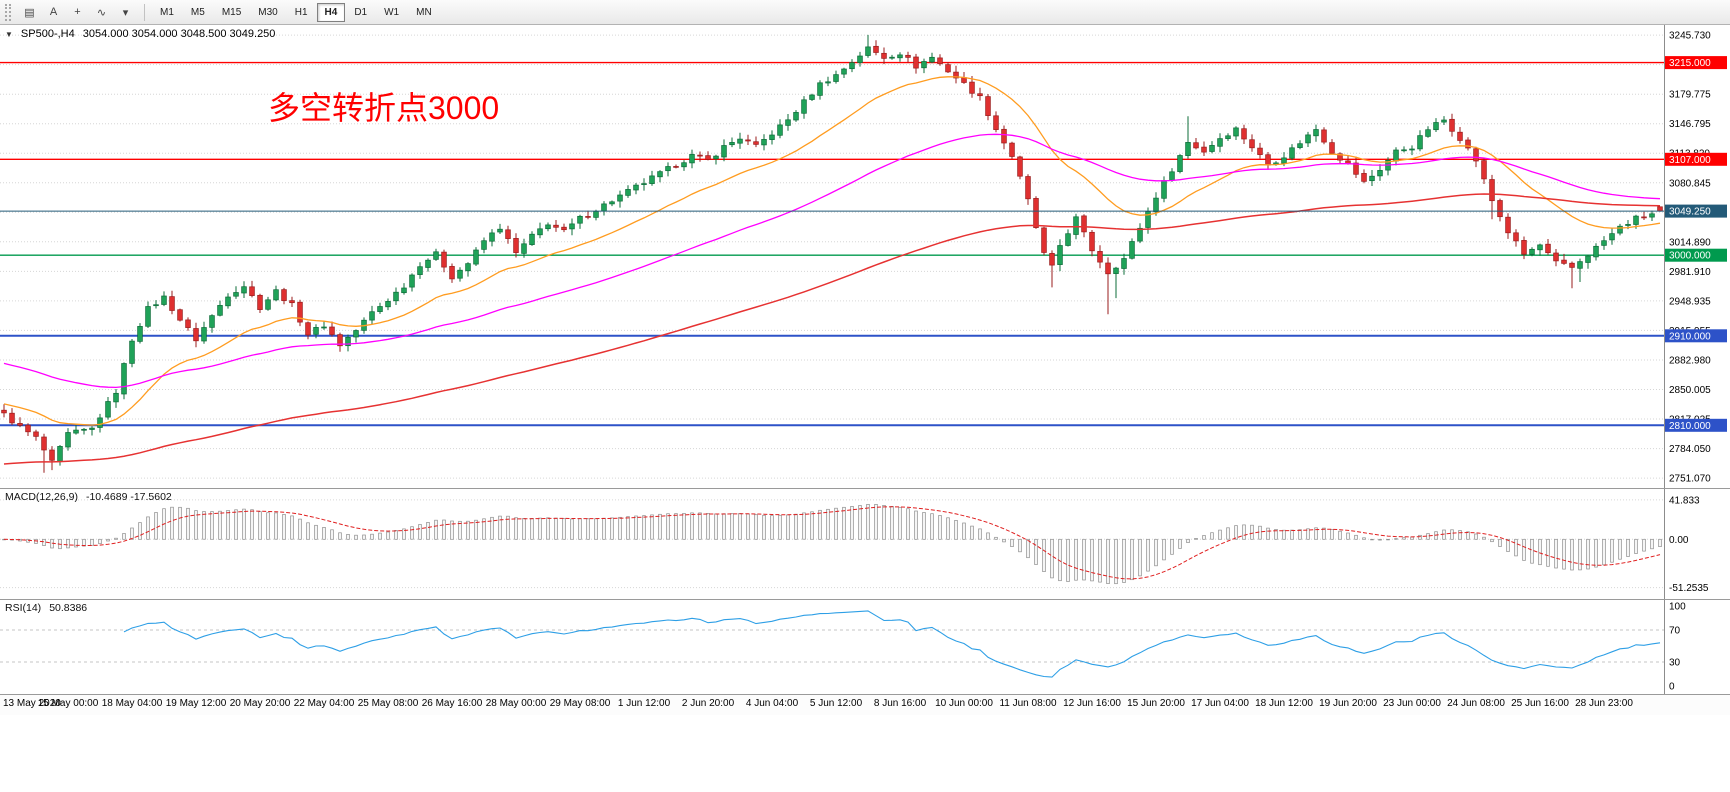 The image size is (1730, 792). What do you see at coordinates (424, 12) in the screenshot?
I see `timeframe-mn-button: MN` at bounding box center [424, 12].